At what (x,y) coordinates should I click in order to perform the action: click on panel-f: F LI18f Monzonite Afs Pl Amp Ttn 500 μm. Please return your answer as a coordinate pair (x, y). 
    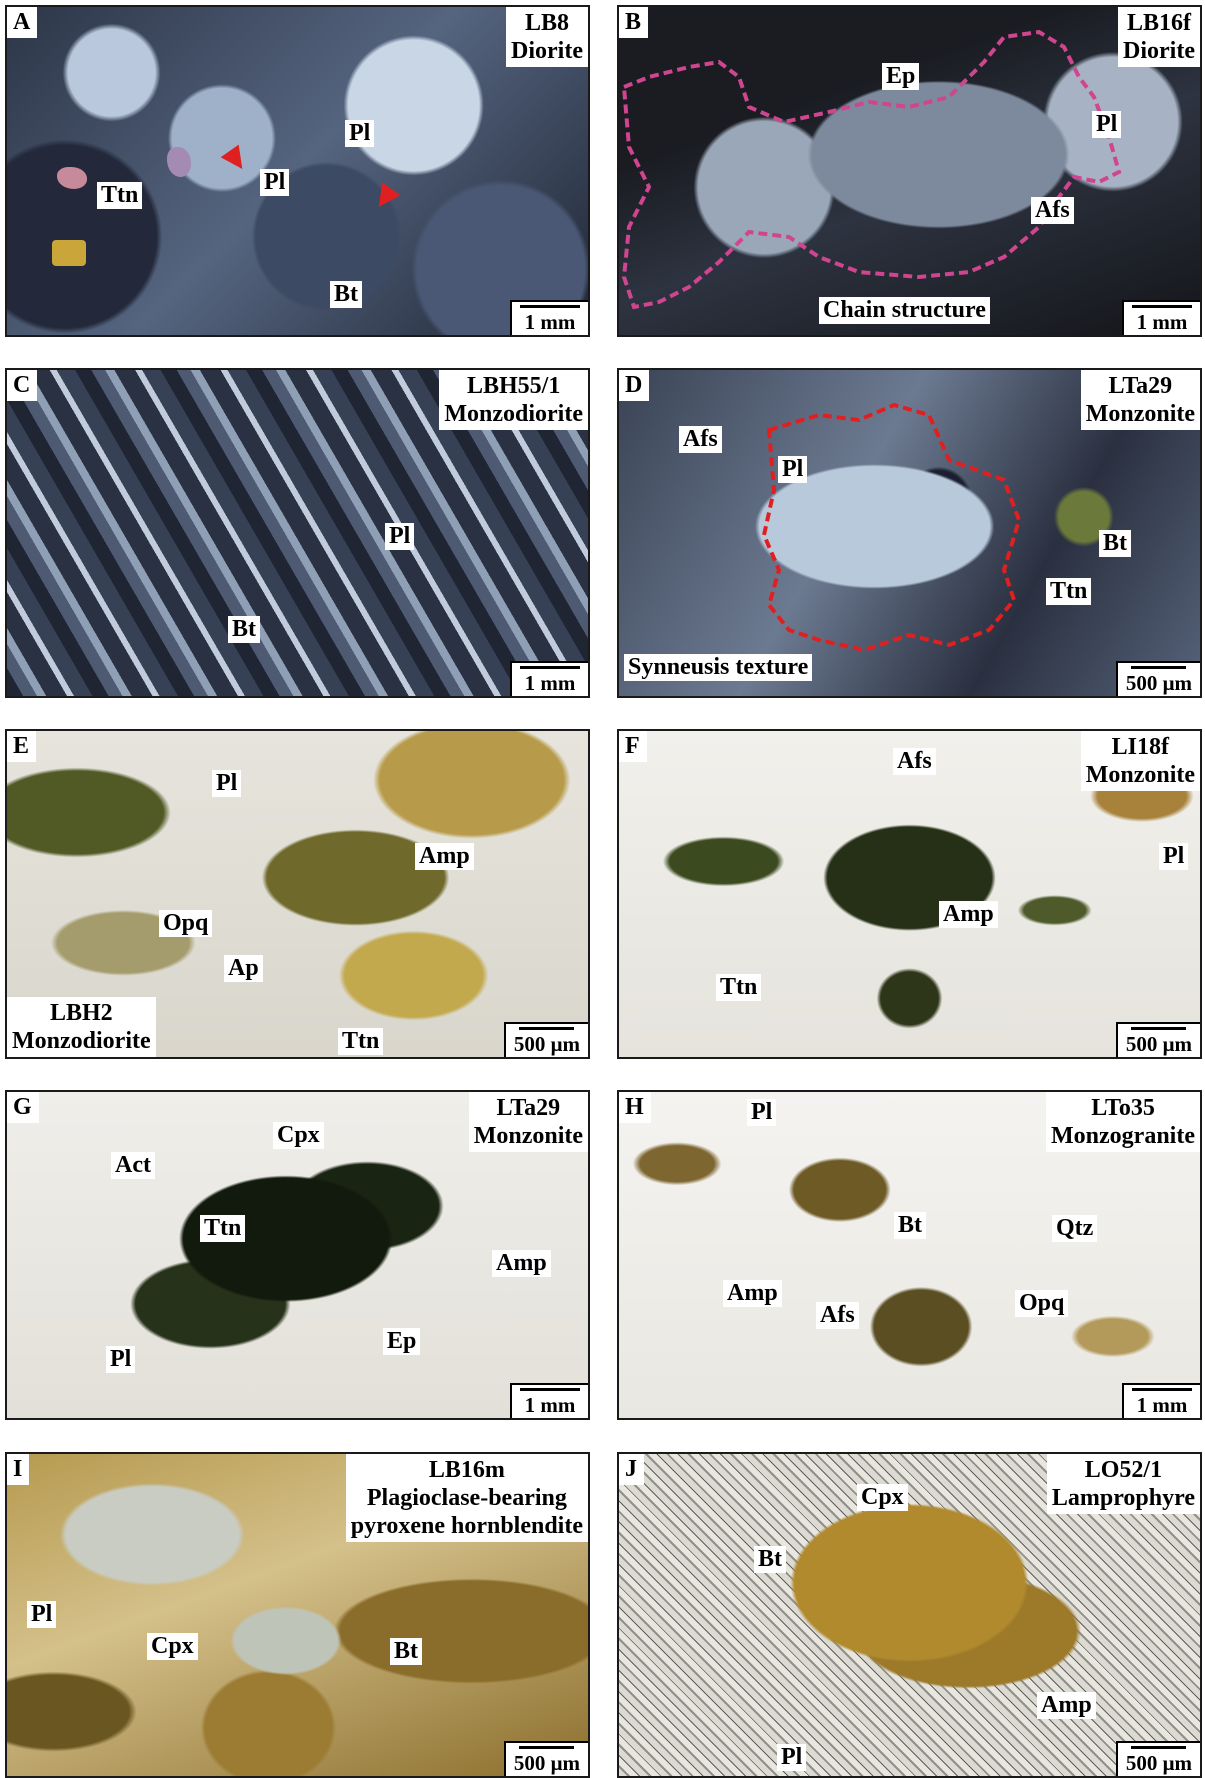
    Looking at the image, I should click on (909, 894).